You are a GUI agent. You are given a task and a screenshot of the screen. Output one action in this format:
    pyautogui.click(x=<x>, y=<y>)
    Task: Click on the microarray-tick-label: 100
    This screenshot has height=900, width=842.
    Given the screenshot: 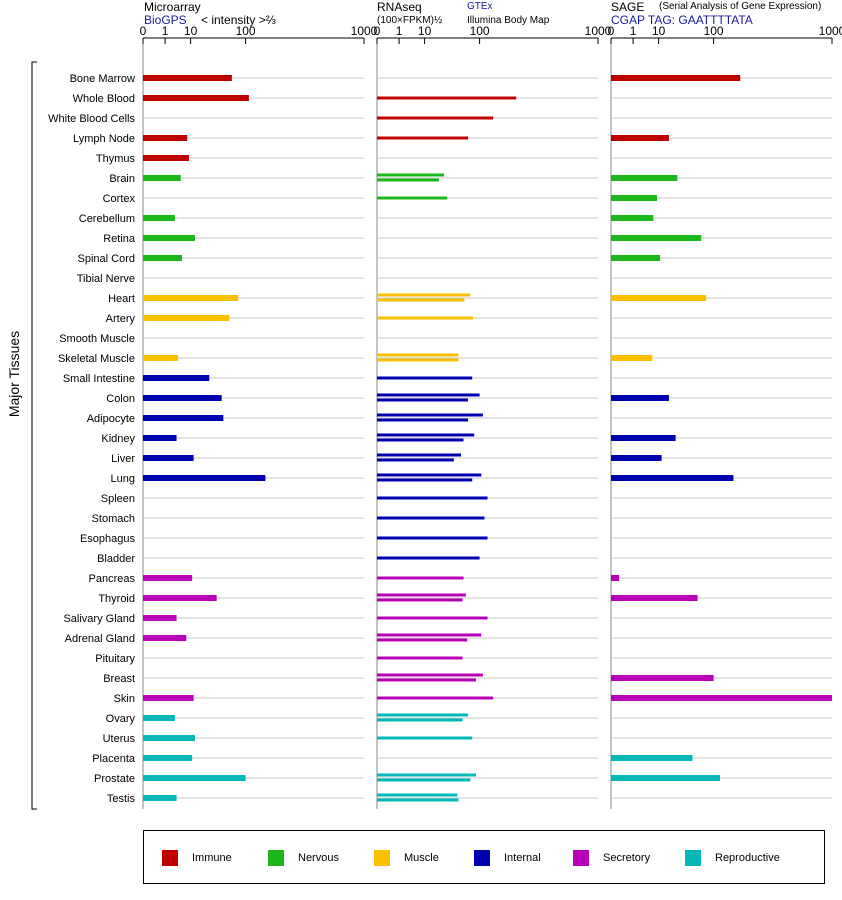 What is the action you would take?
    pyautogui.click(x=246, y=31)
    